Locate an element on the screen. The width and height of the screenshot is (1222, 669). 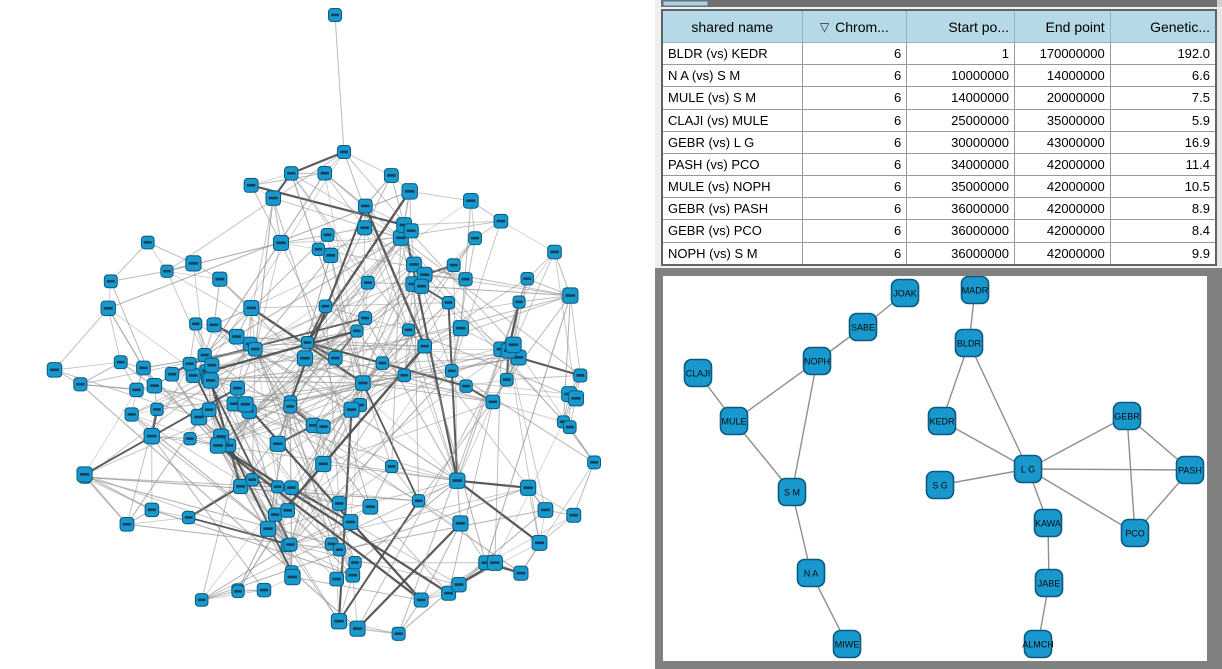
network-node-bldr: BLDR is located at coordinates (969, 343).